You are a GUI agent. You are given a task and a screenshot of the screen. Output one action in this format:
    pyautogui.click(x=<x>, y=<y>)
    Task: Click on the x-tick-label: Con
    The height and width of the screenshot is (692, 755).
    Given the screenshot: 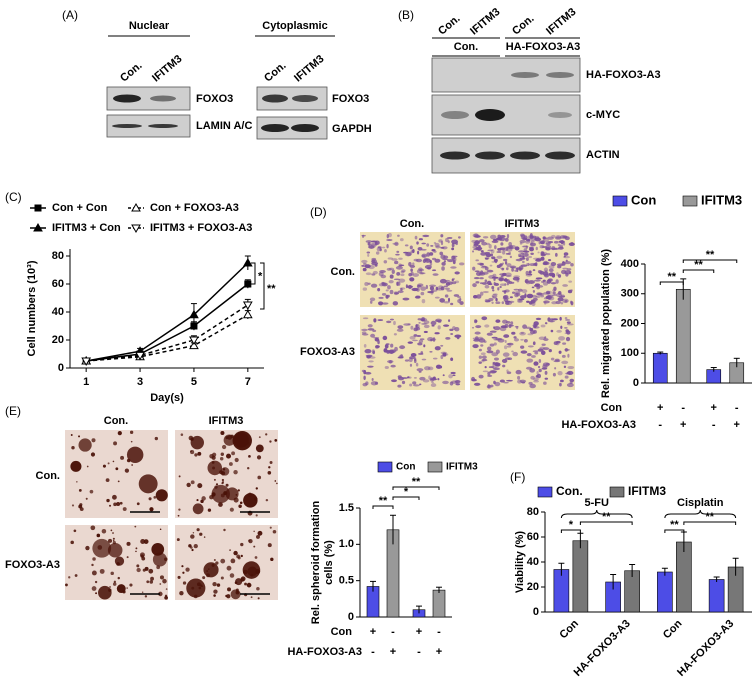 What is the action you would take?
    pyautogui.click(x=569, y=629)
    